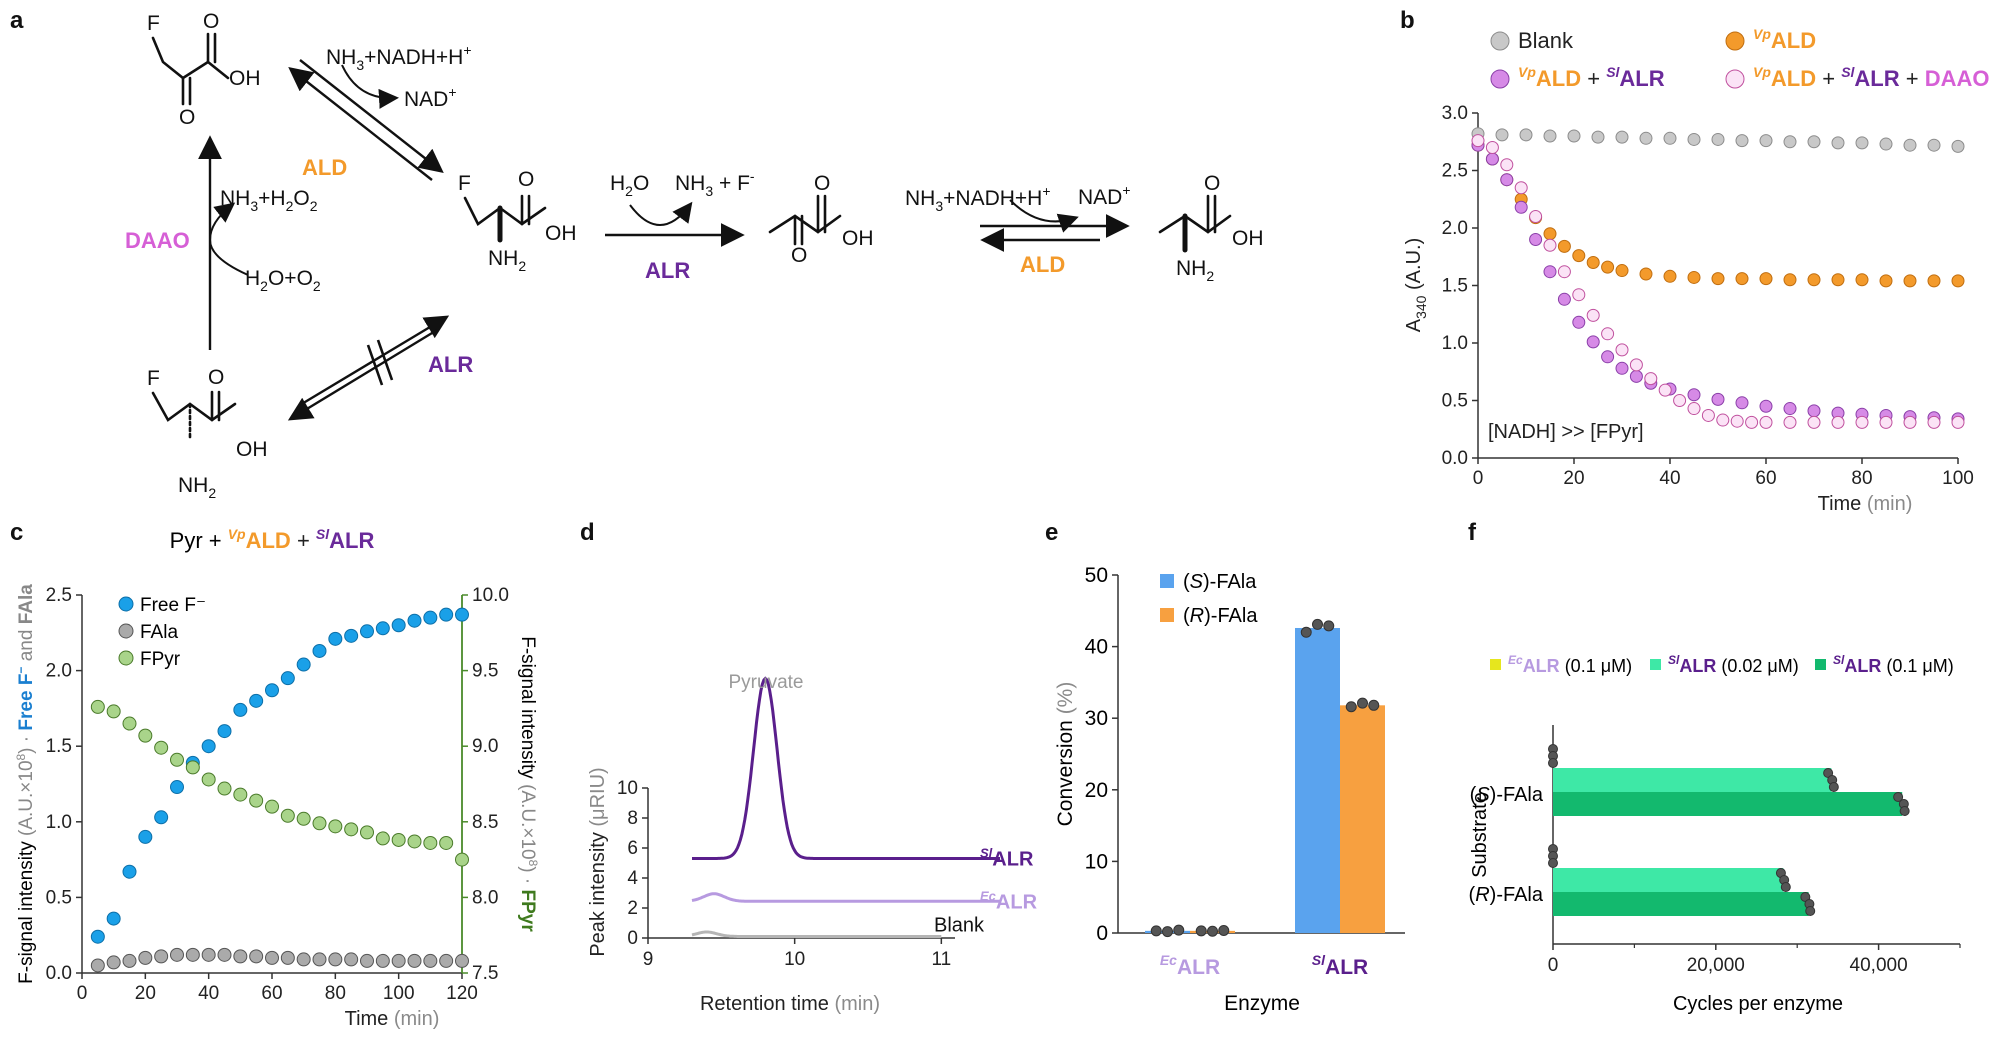 Image resolution: width=2000 pixels, height=1053 pixels. Describe the element at coordinates (527, 877) in the screenshot. I see `y-label-part: ) ·` at that location.